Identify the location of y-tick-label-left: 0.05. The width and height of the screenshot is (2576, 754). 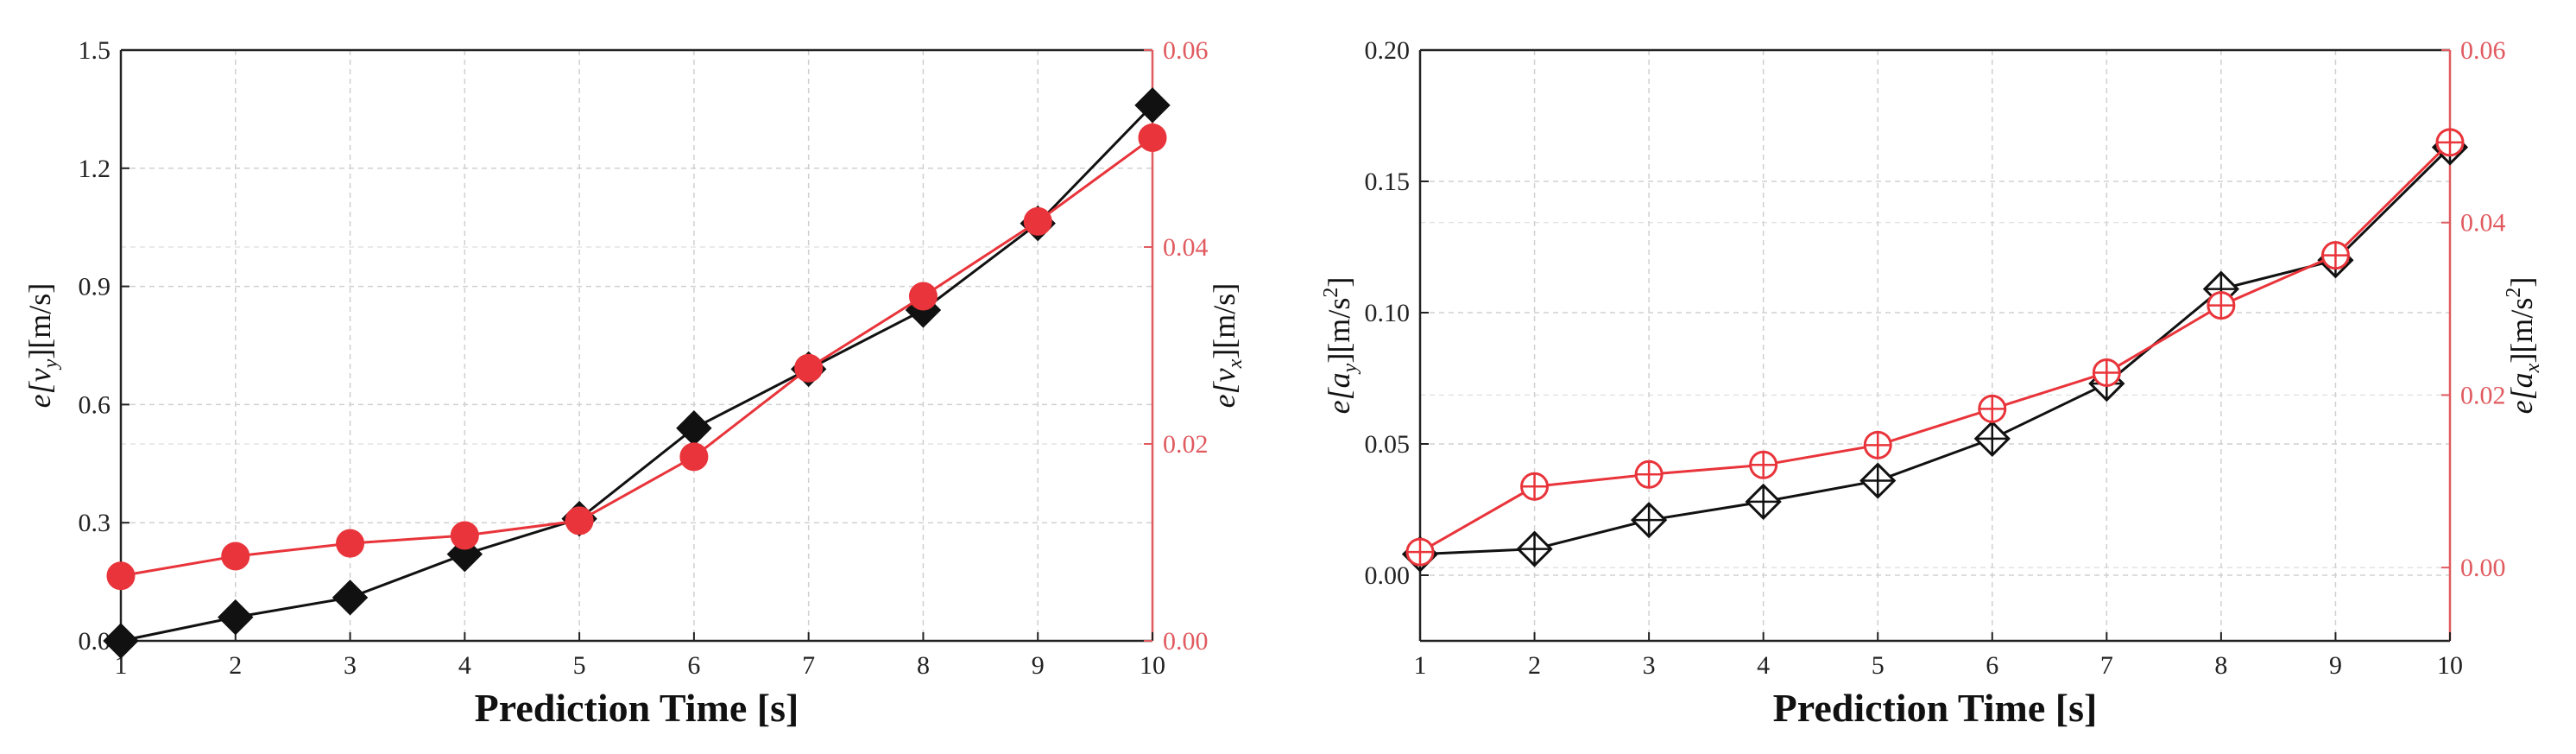
(1388, 444).